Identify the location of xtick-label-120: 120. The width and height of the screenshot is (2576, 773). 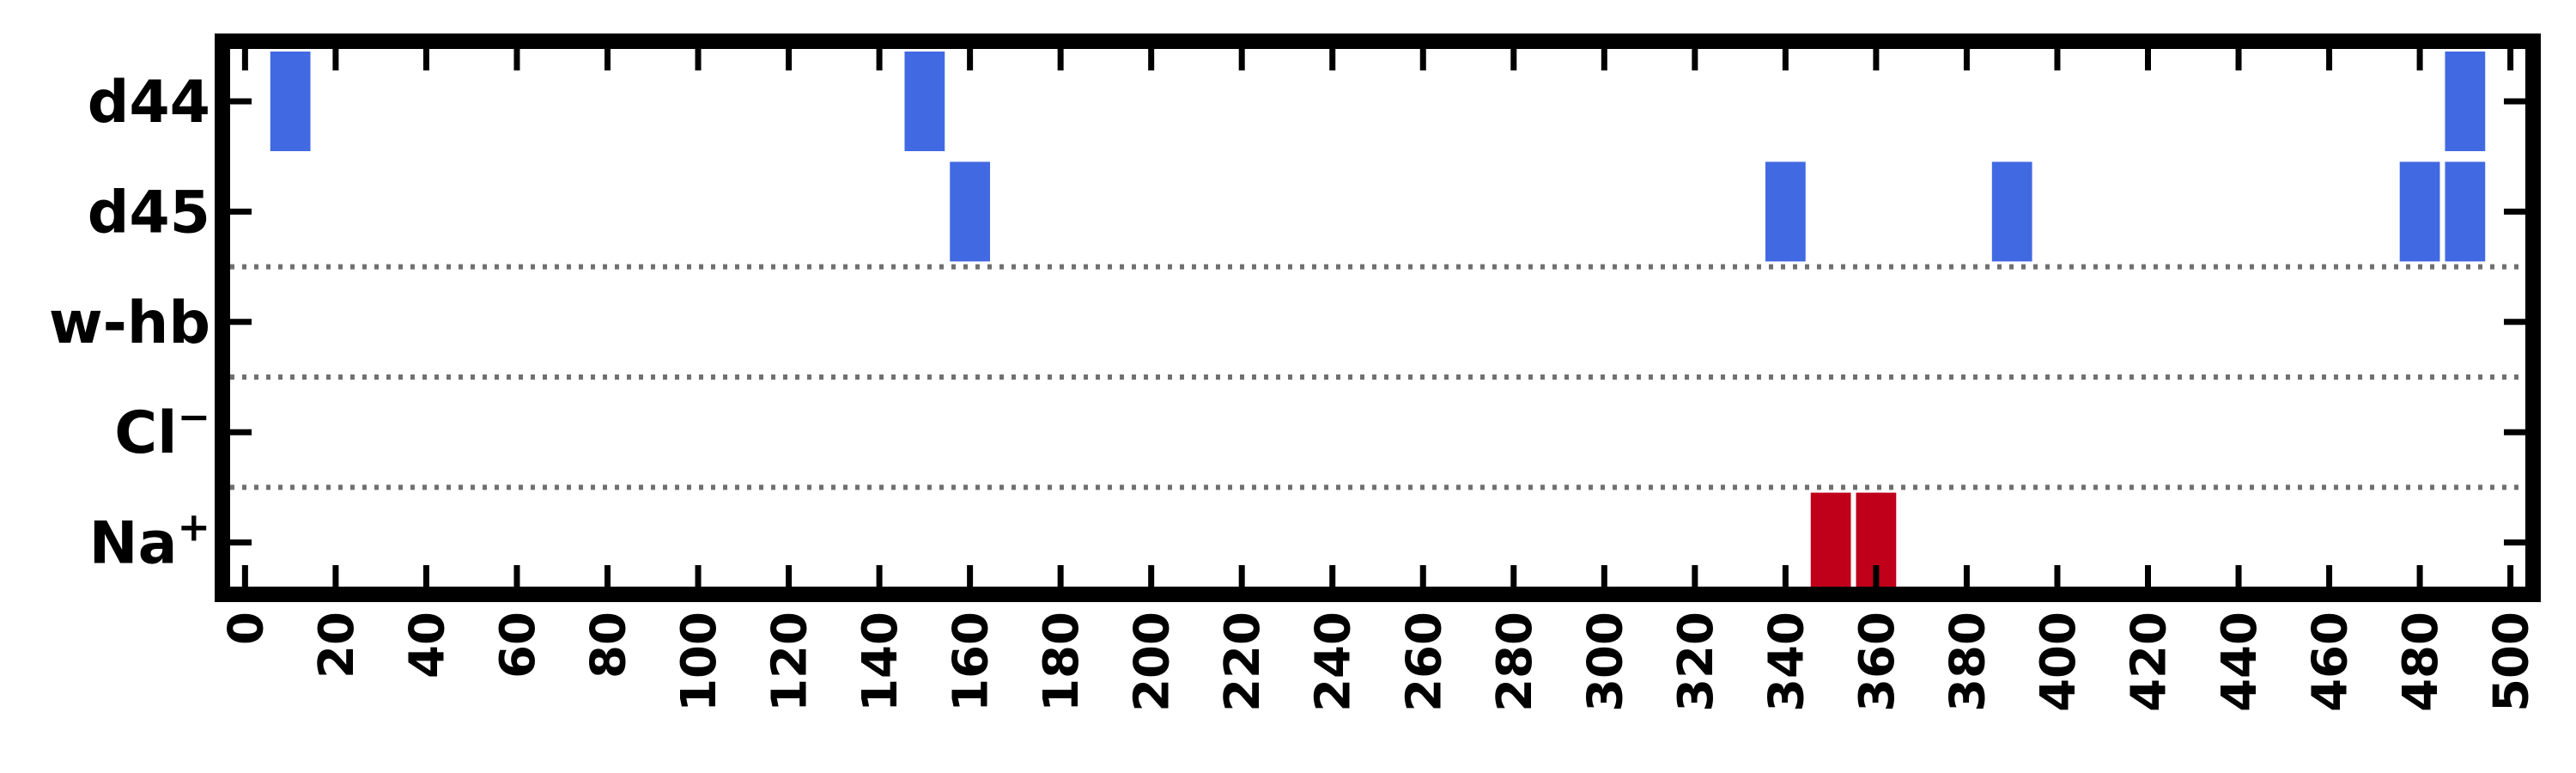
(790, 662).